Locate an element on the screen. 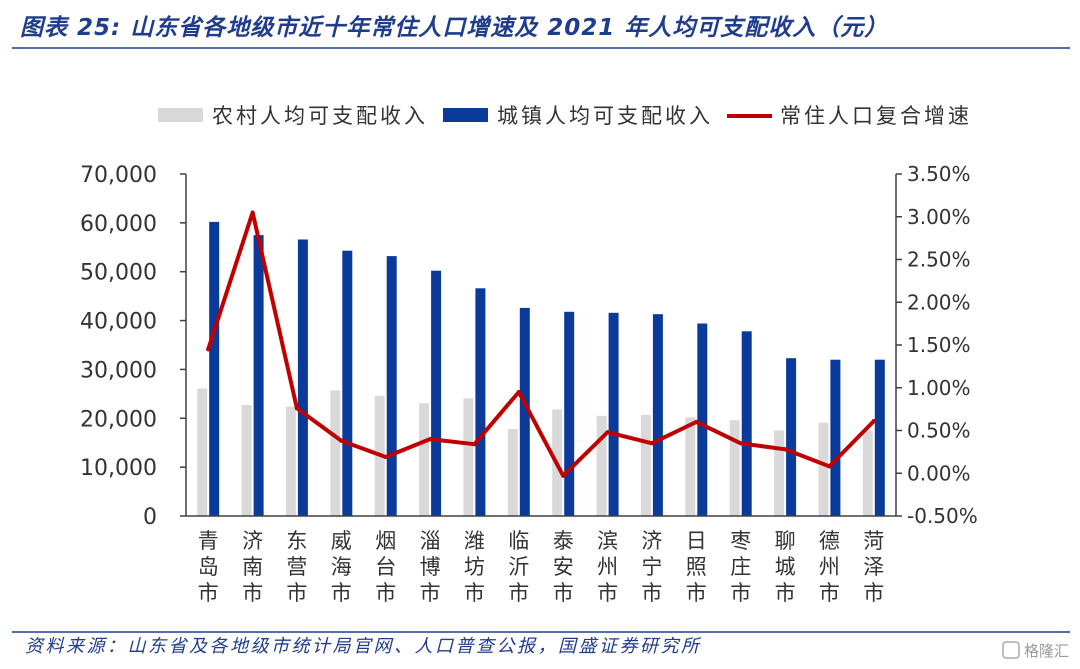  right-y-tick-label: 1.50% is located at coordinates (939, 345).